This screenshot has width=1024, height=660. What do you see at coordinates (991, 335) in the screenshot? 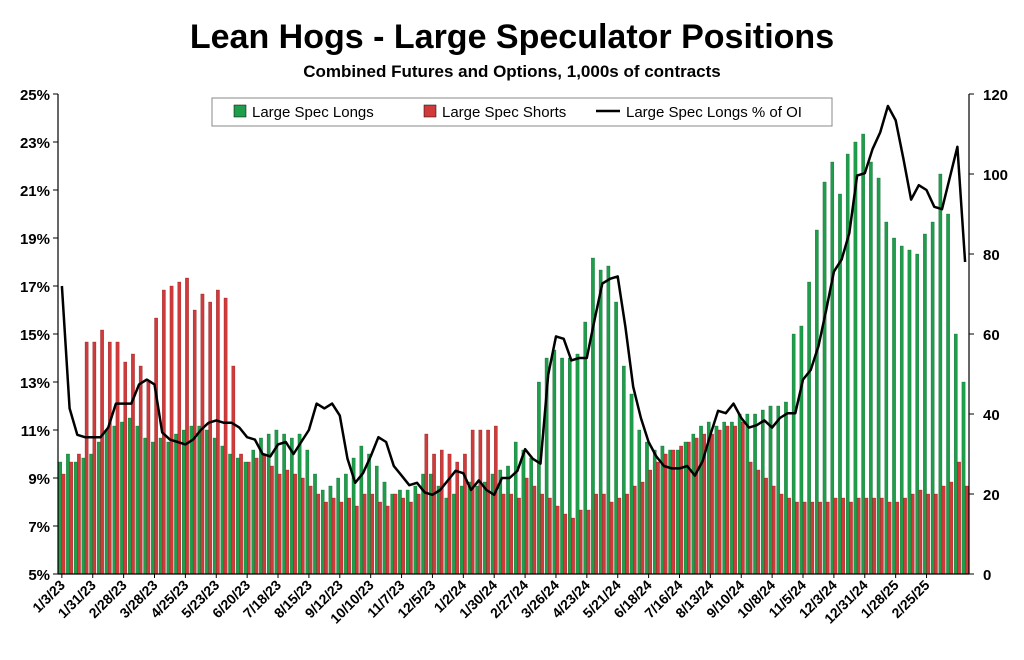
I see `y-right-tick-label: 60` at bounding box center [991, 335].